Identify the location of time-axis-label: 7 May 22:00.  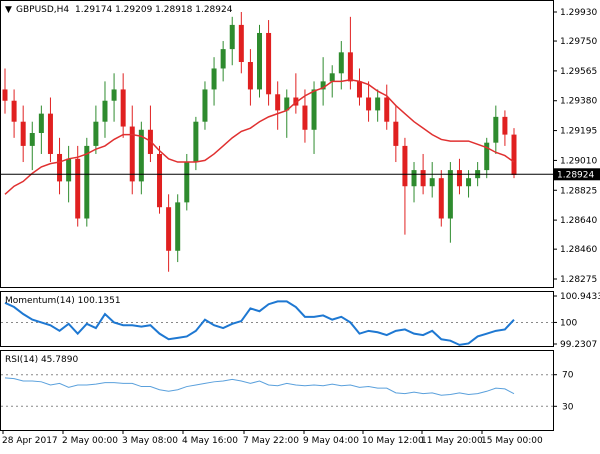
(271, 441).